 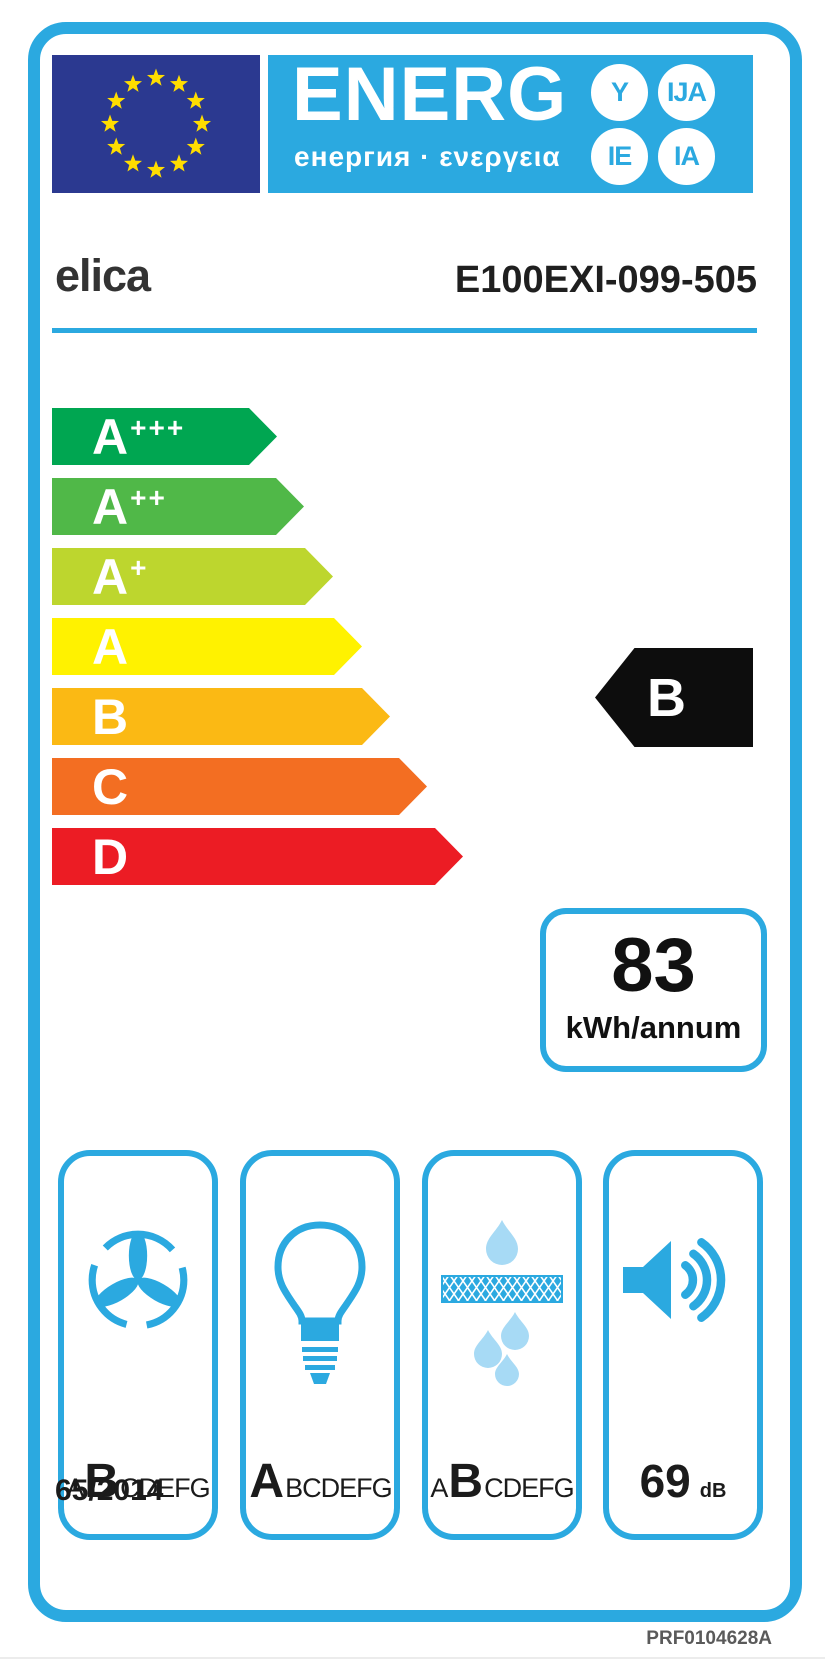 I want to click on class-letter: C, so click(x=110, y=786).